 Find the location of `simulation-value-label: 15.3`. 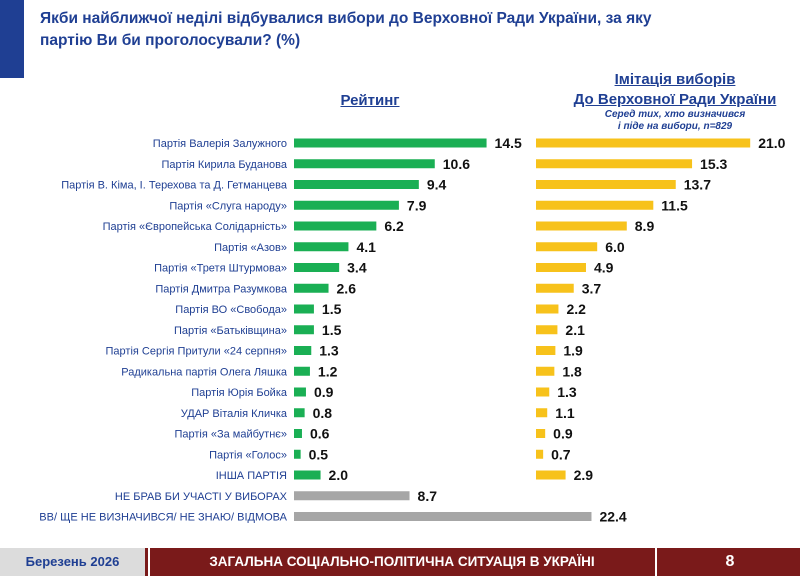

simulation-value-label: 15.3 is located at coordinates (713, 164).